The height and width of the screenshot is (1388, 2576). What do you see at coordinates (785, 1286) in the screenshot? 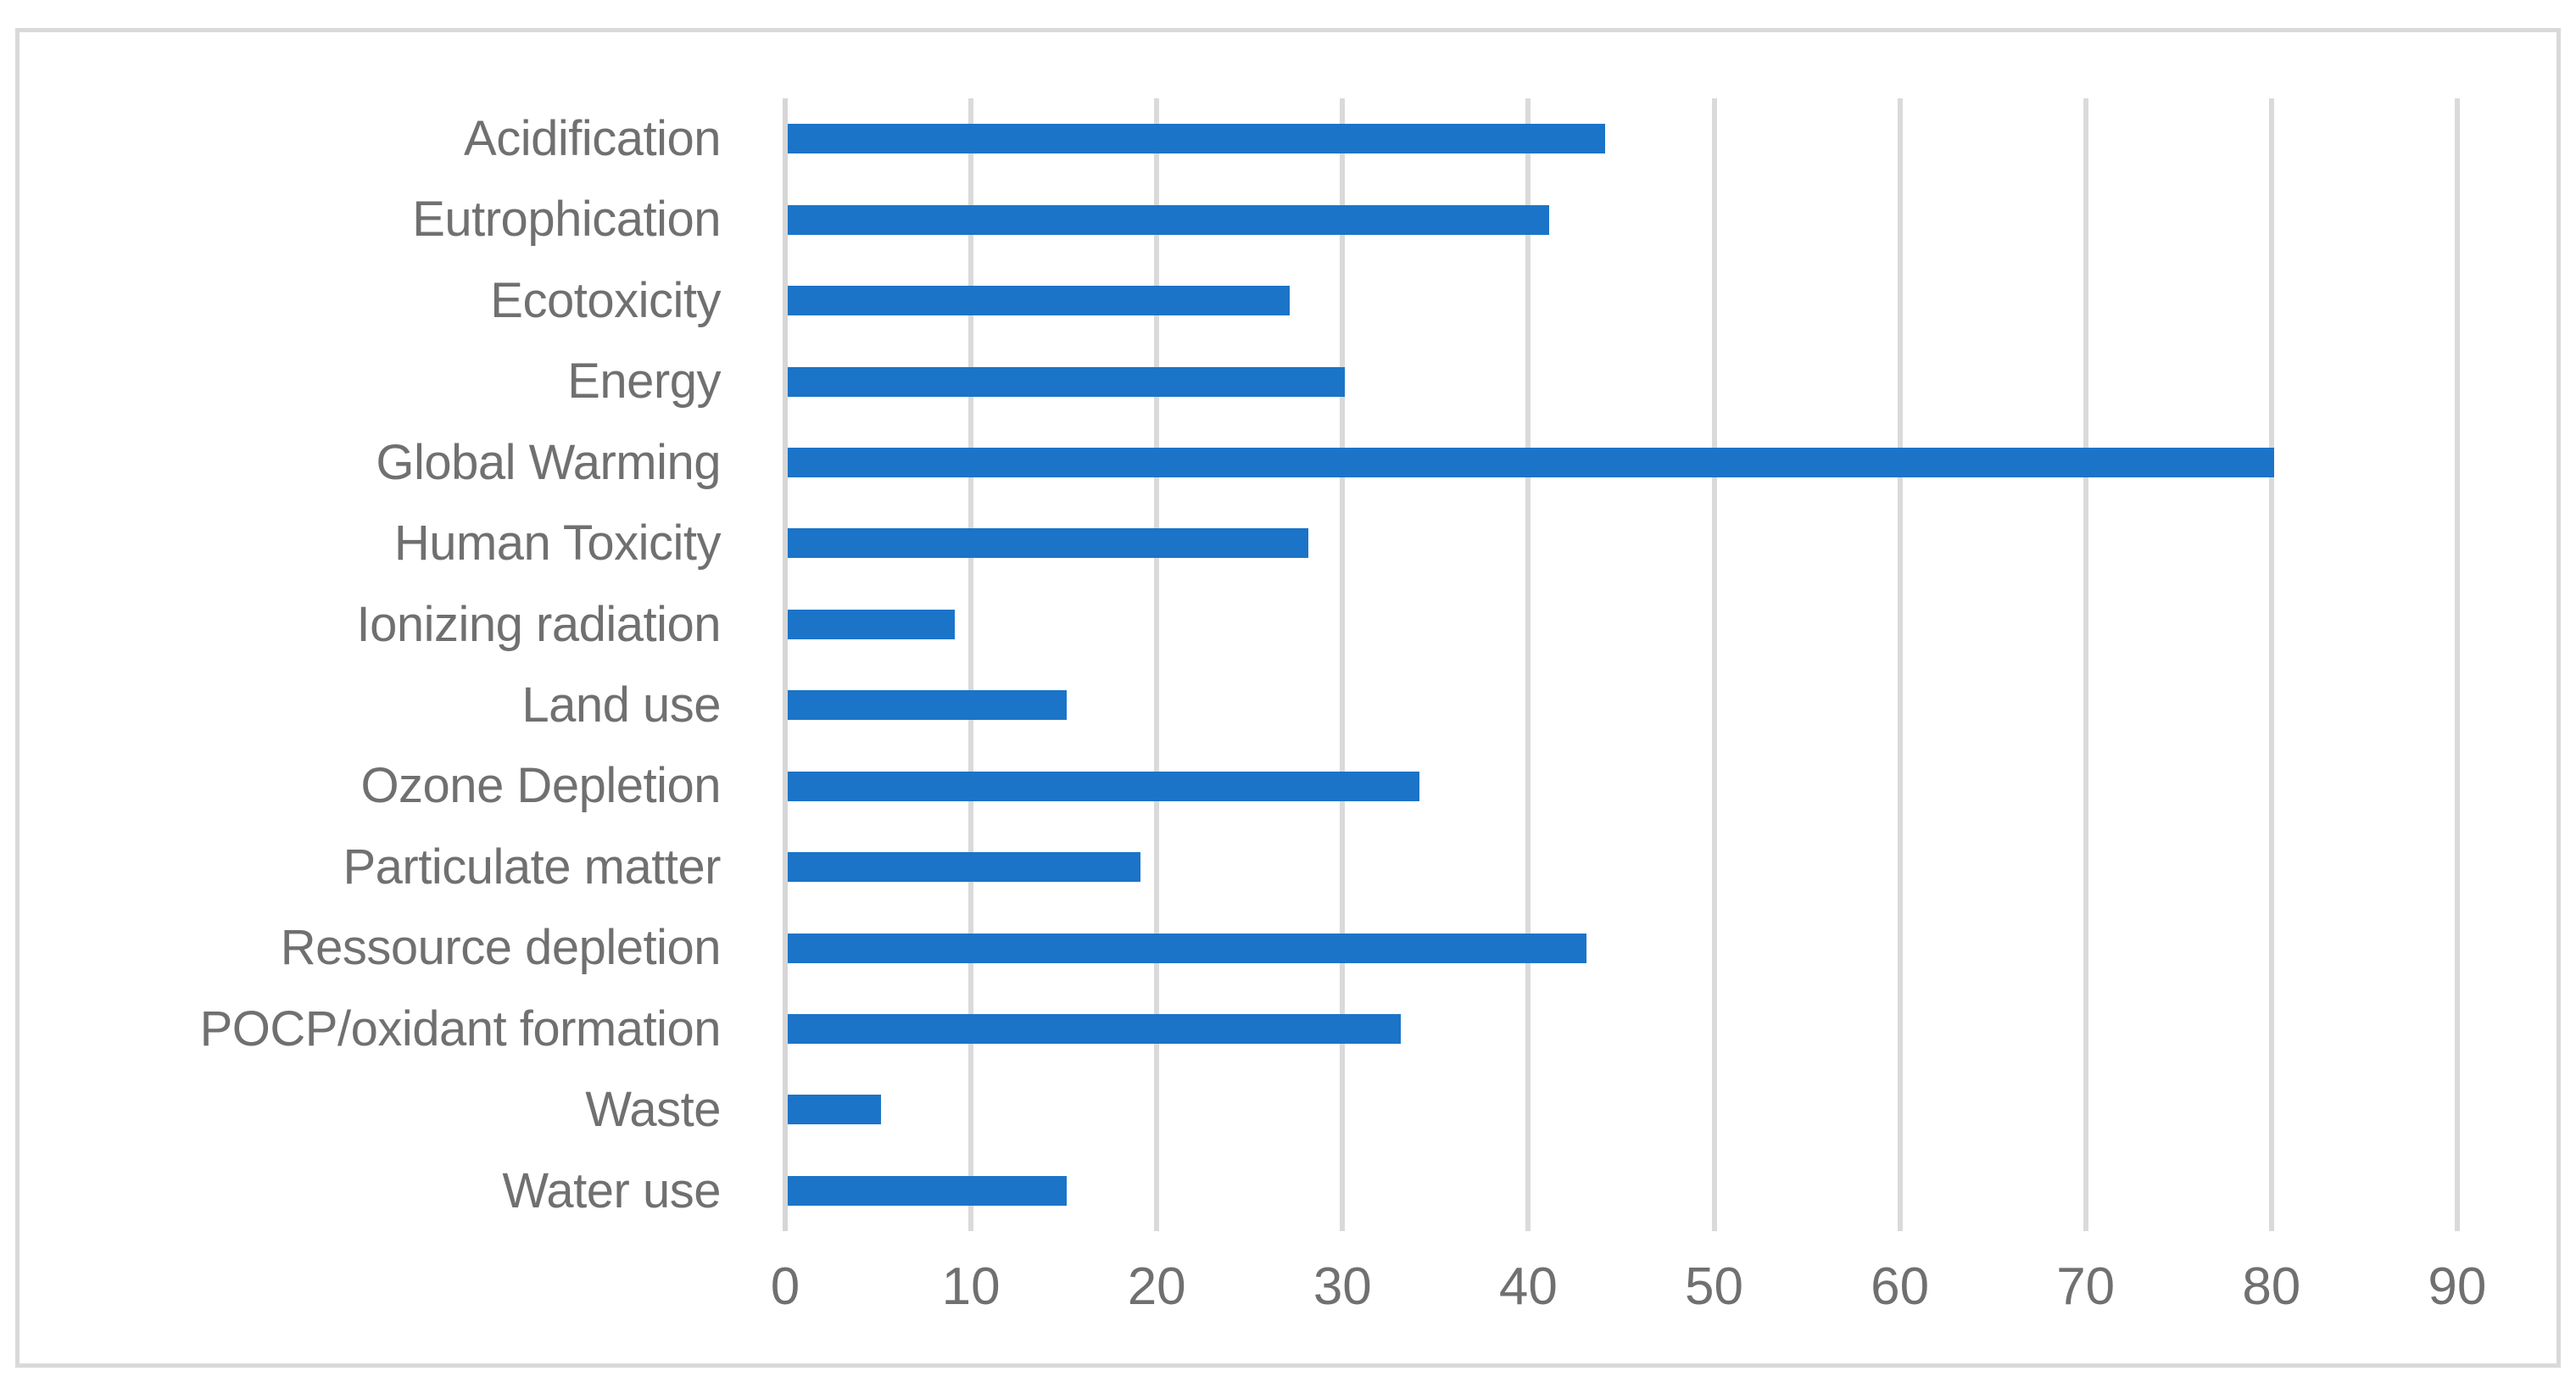
I see `x-tick-label: 0` at bounding box center [785, 1286].